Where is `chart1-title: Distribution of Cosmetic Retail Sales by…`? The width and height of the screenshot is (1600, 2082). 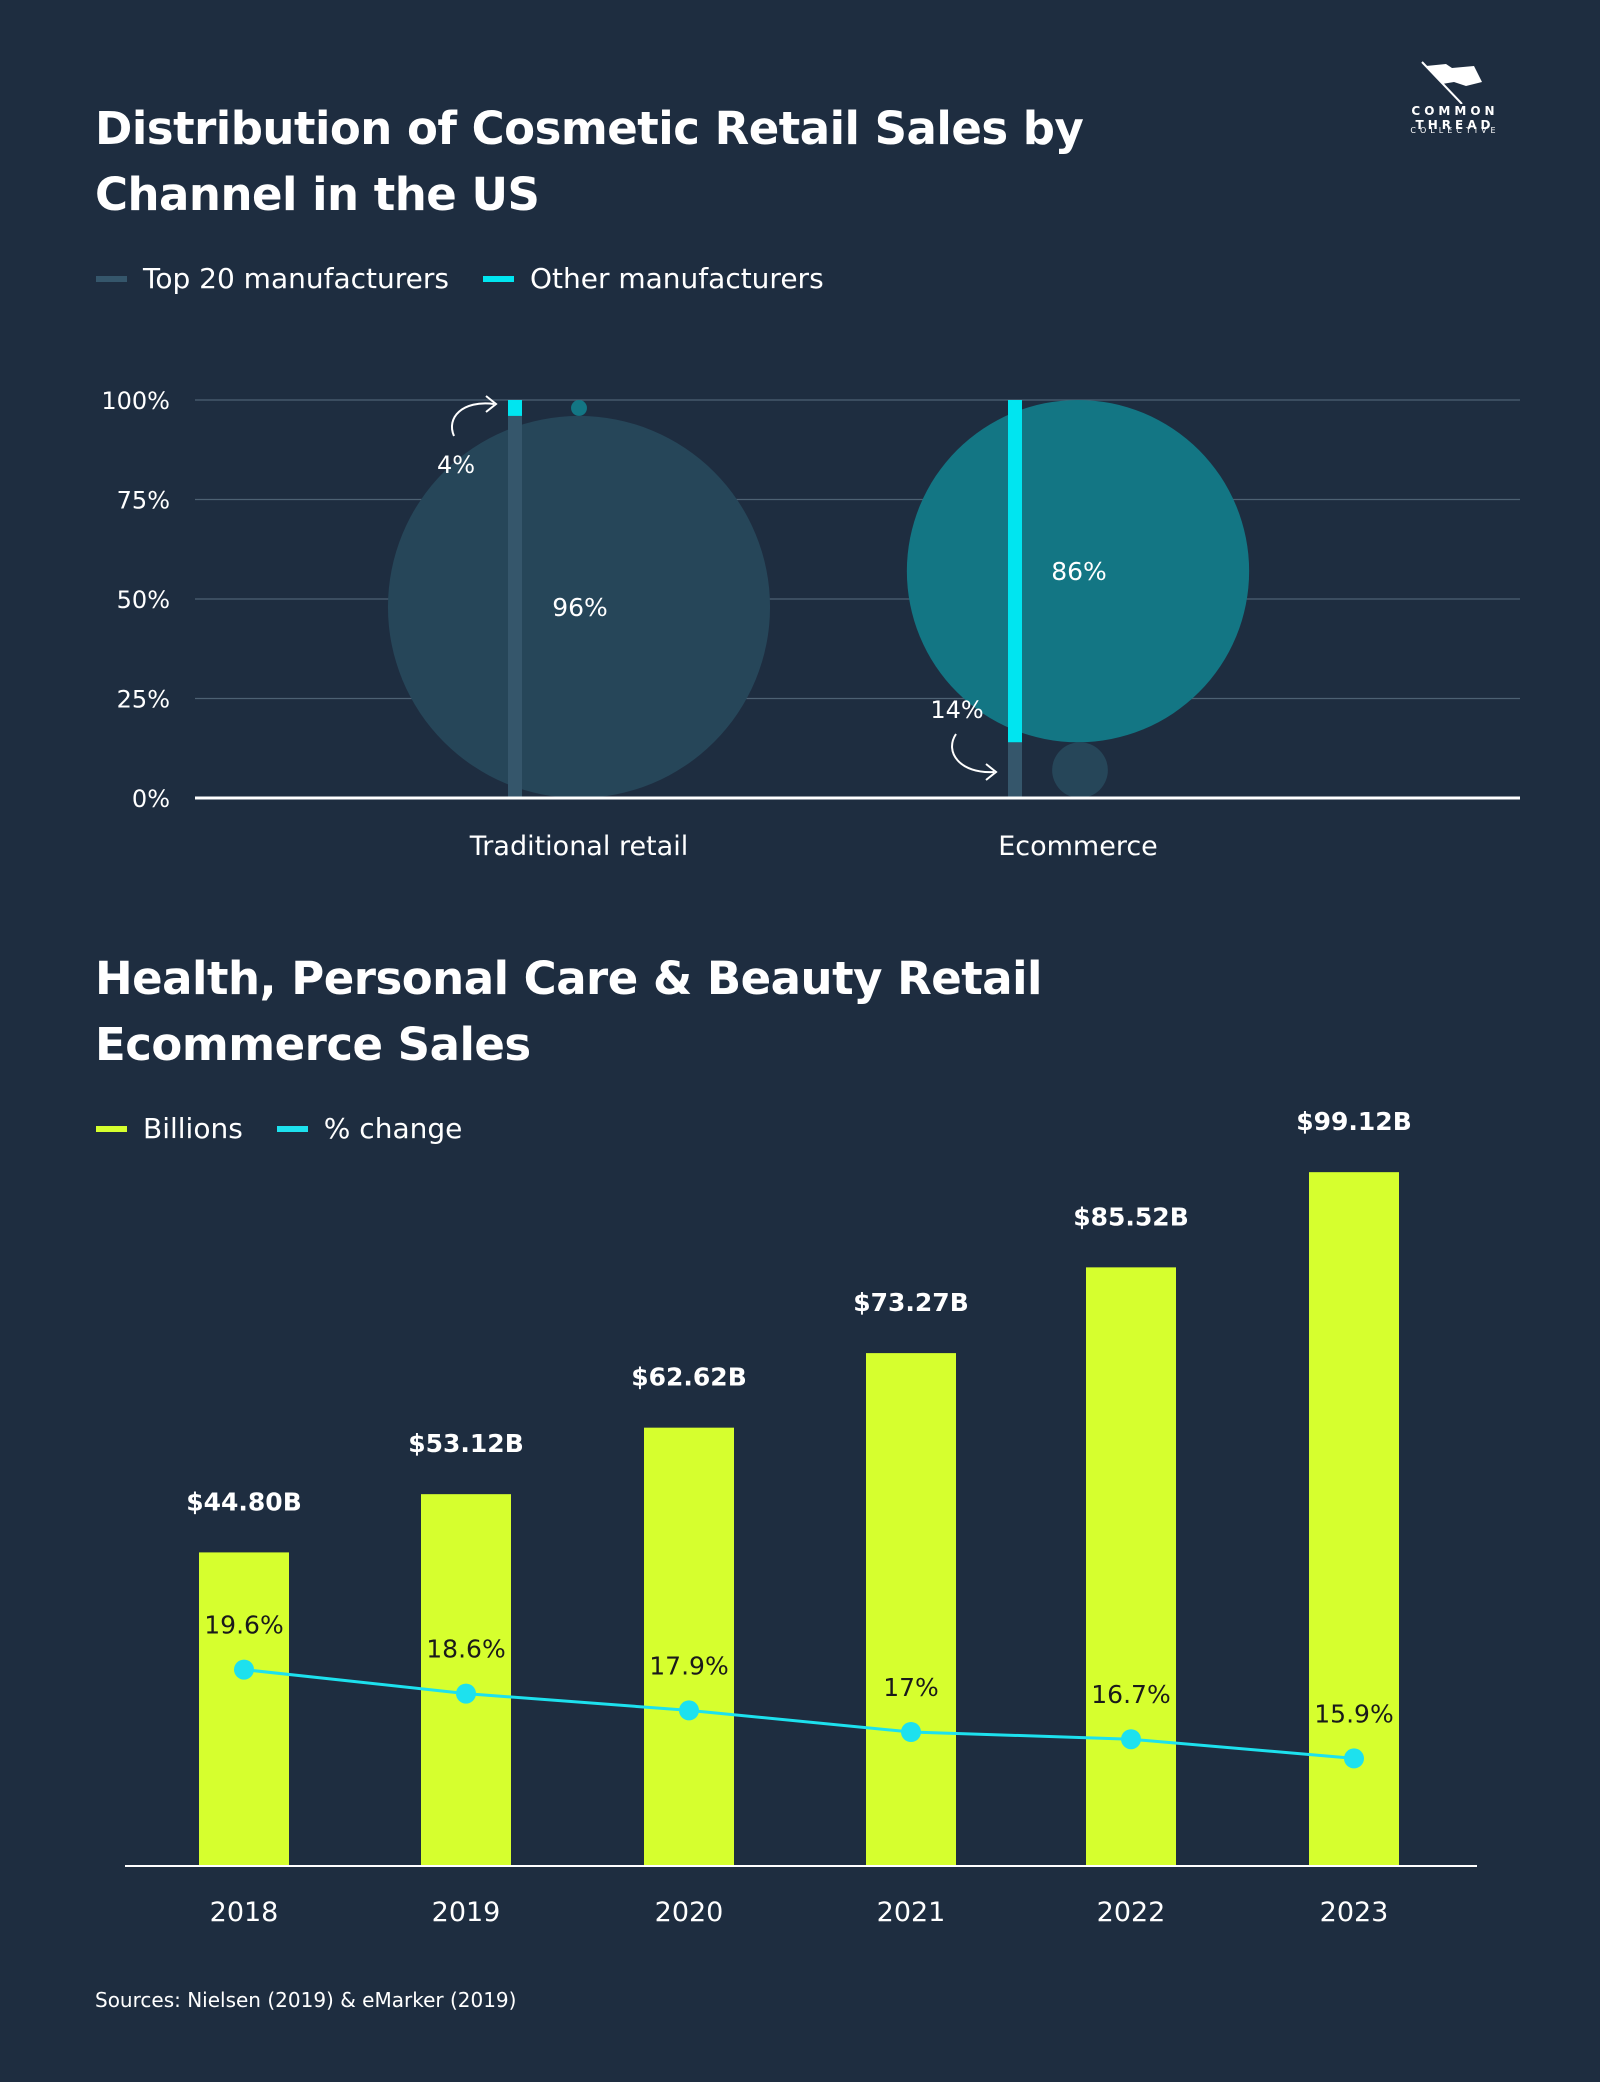
chart1-title: Distribution of Cosmetic Retail Sales by… is located at coordinates (589, 161).